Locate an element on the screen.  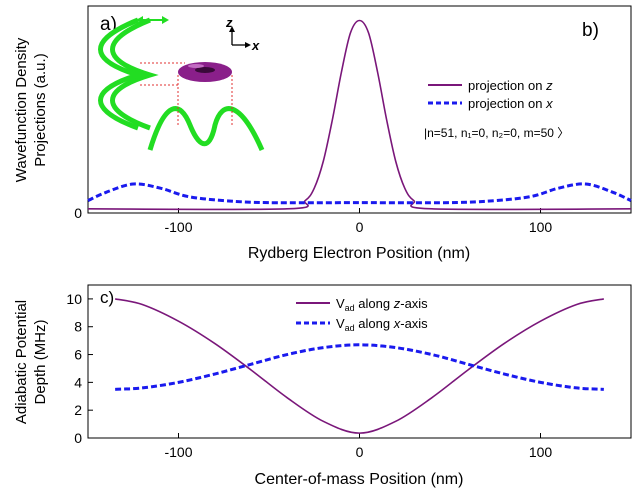
legend-label-vad-x: Vad along x-axis is located at coordinates (382, 324).